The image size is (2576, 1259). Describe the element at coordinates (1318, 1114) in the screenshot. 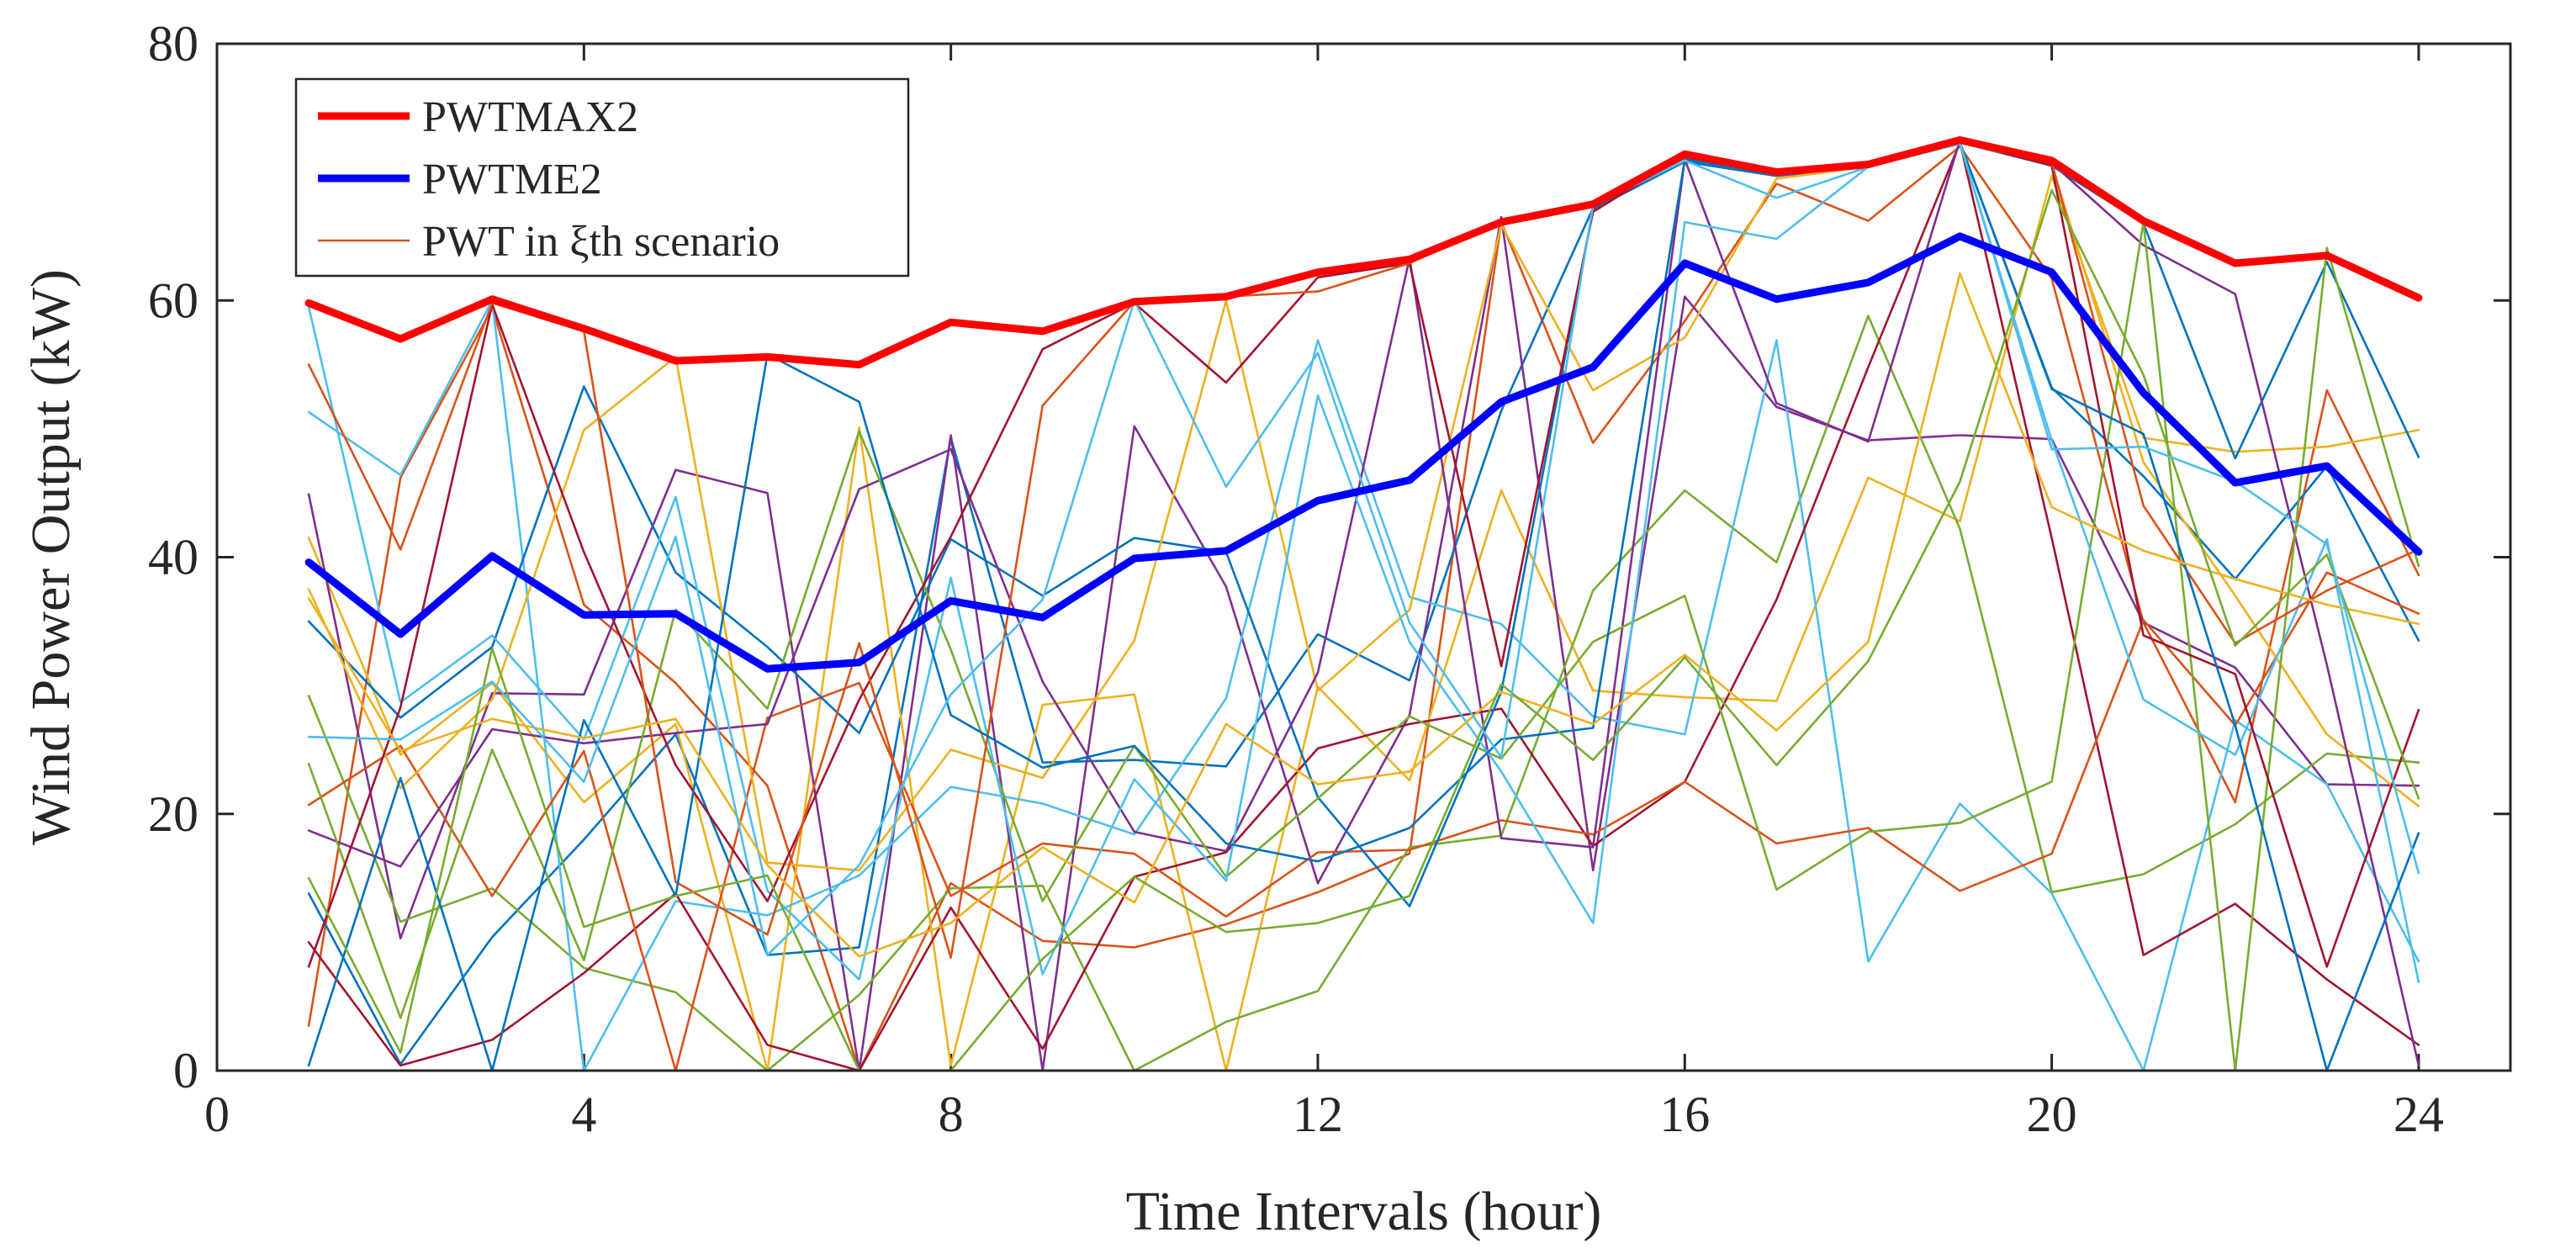

I see `x-tick-label: 12` at that location.